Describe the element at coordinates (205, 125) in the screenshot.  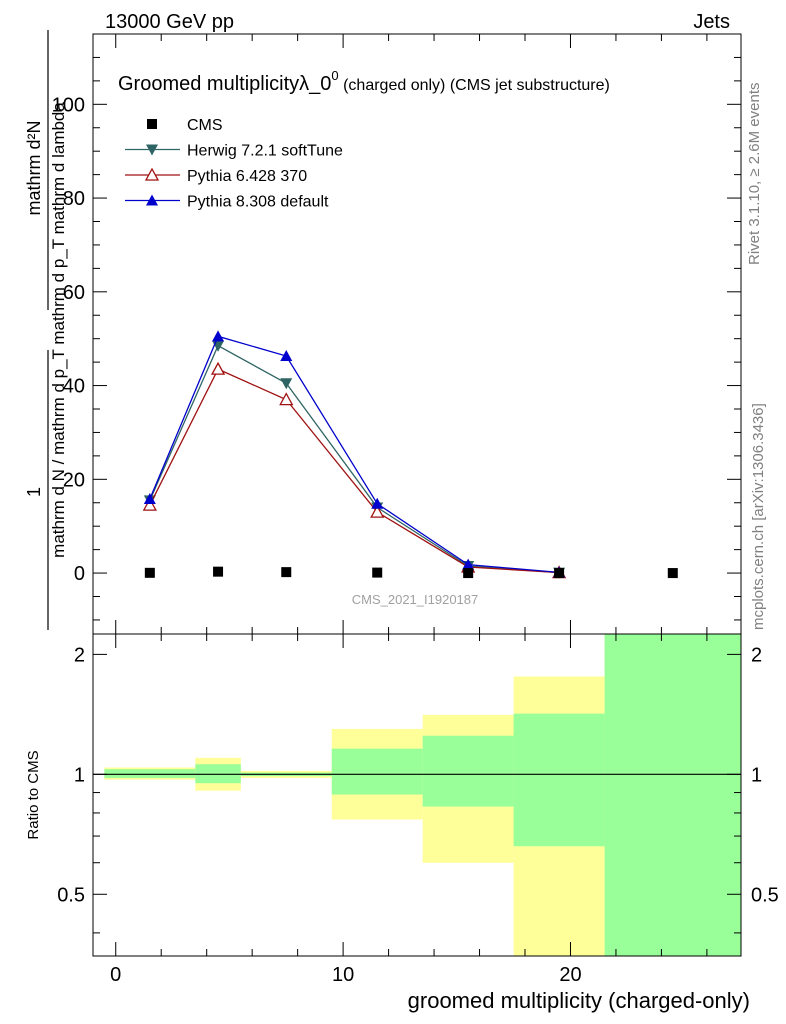
I see `legend-label-cms: CMS` at that location.